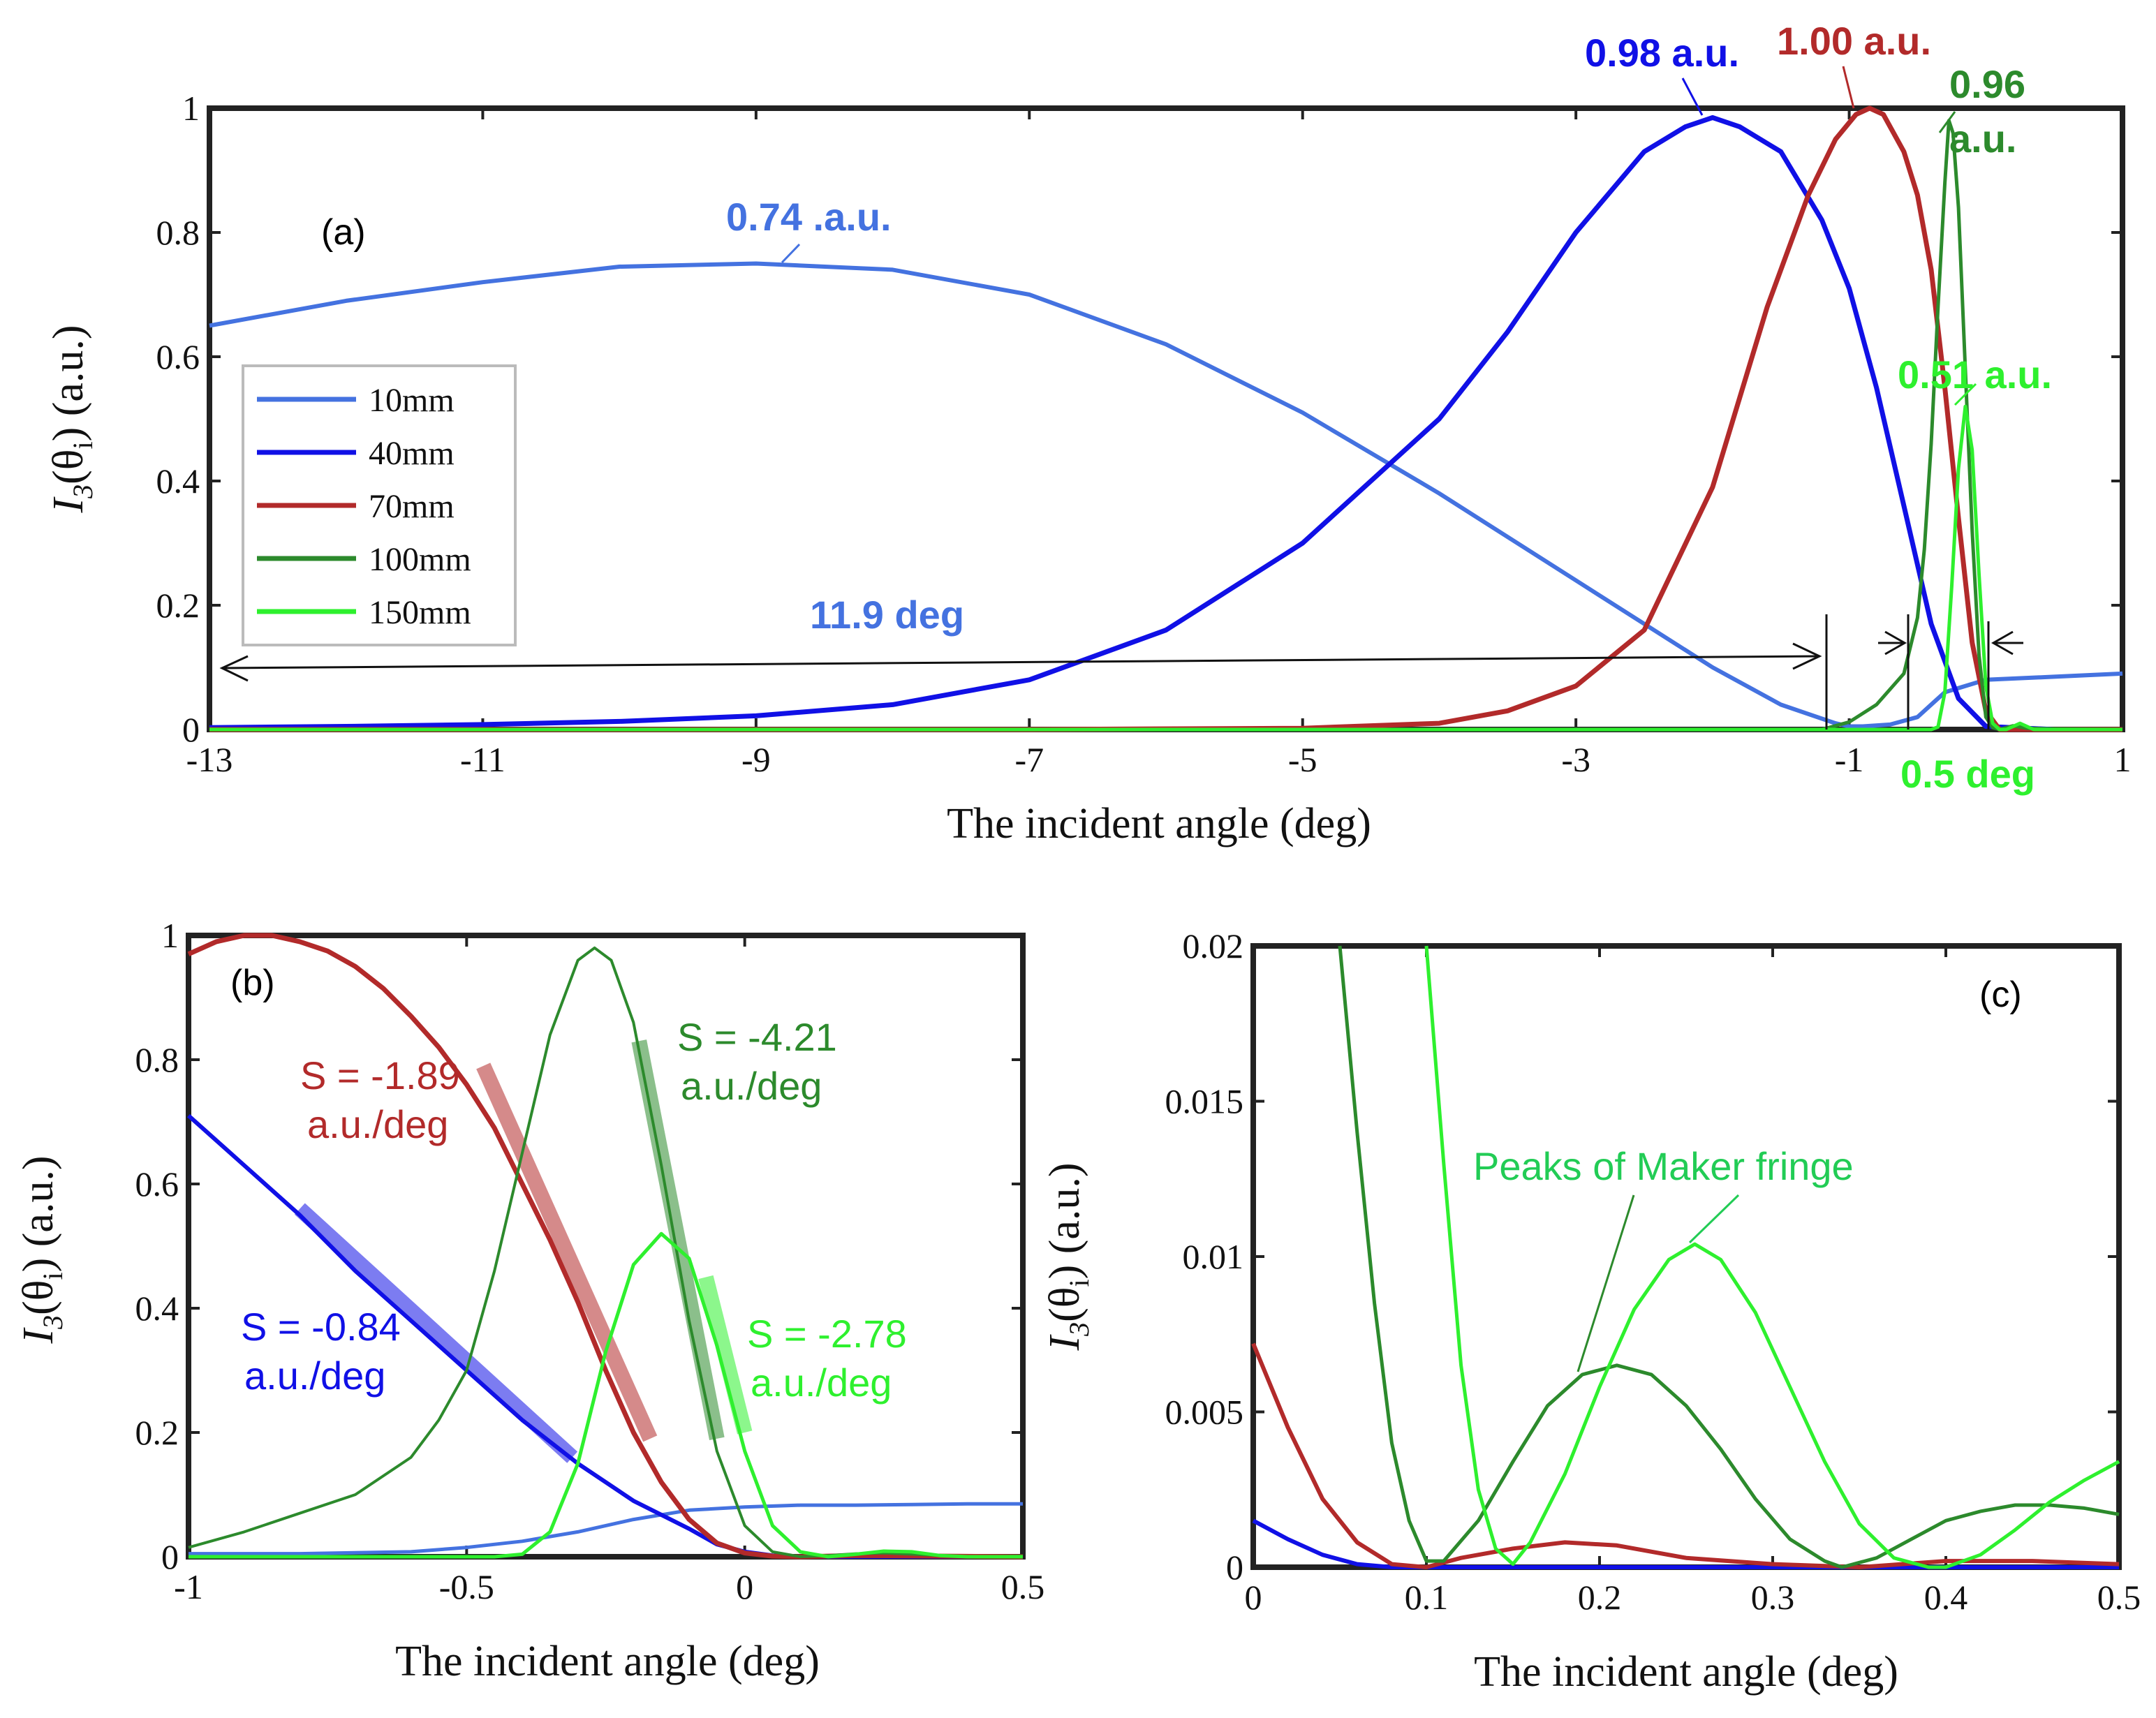 The height and width of the screenshot is (1718, 2156). I want to click on series-line-100mm, so click(1729, 1257).